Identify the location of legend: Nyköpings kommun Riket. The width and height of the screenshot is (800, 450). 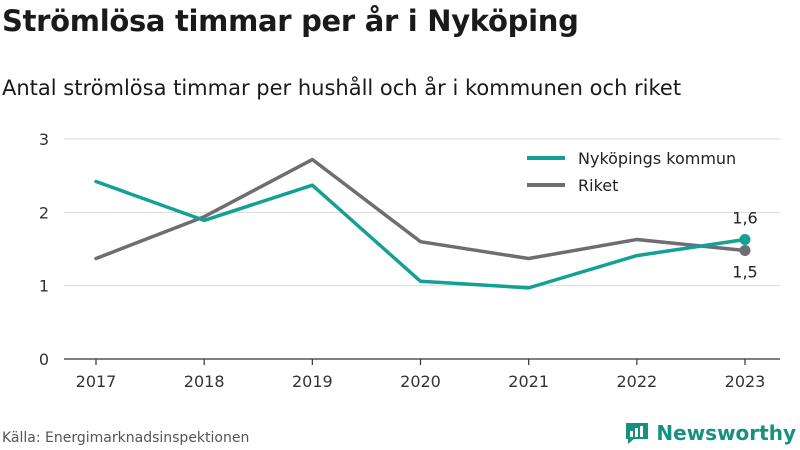
(631, 172).